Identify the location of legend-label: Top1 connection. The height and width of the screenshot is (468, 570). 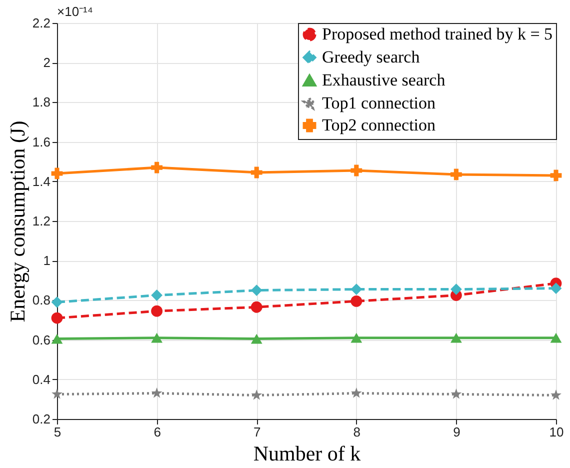
(379, 103).